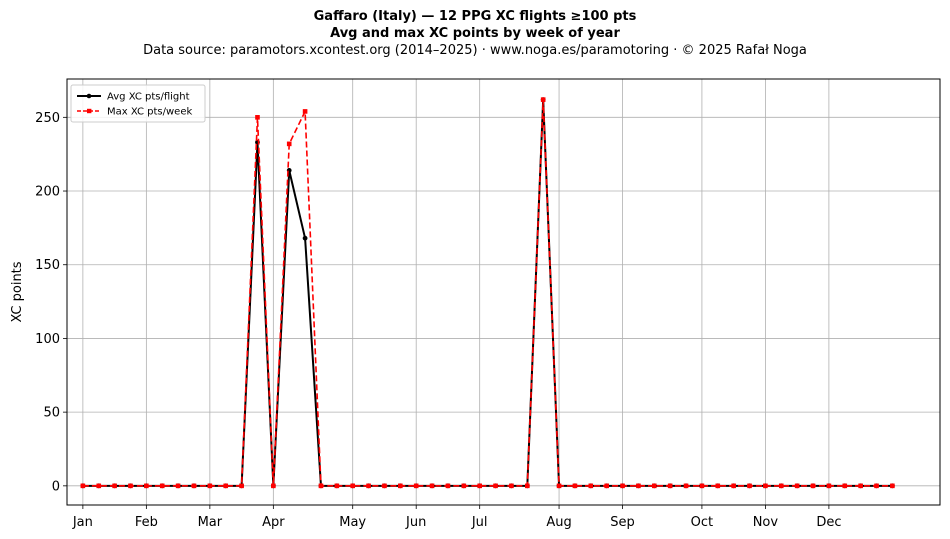 This screenshot has width=950, height=539. I want to click on y-tick-label: 150, so click(47, 265).